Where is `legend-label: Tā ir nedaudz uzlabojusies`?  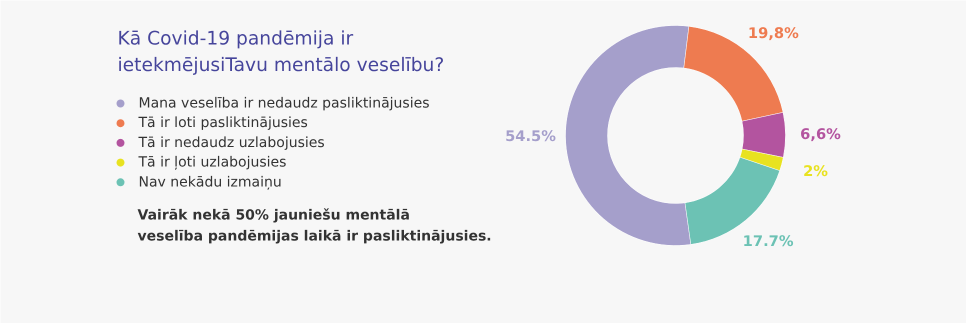 legend-label: Tā ir nedaudz uzlabojusies is located at coordinates (231, 142).